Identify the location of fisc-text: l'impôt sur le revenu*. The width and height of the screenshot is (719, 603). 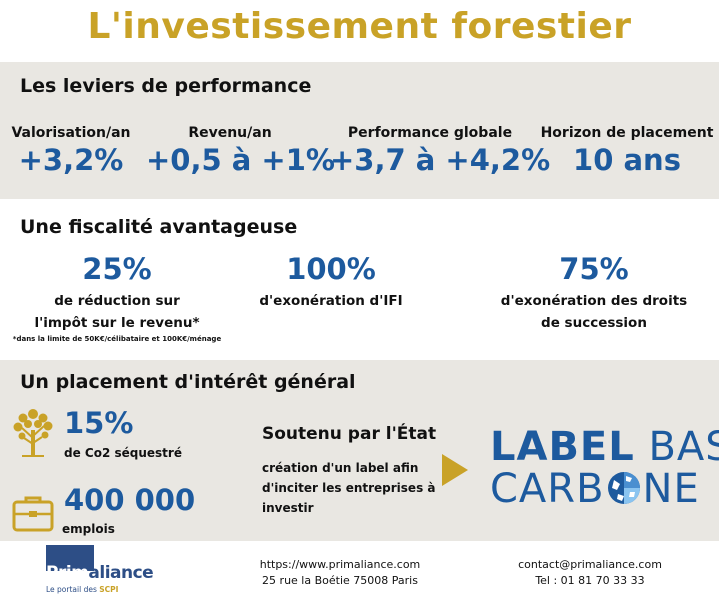
(117, 323).